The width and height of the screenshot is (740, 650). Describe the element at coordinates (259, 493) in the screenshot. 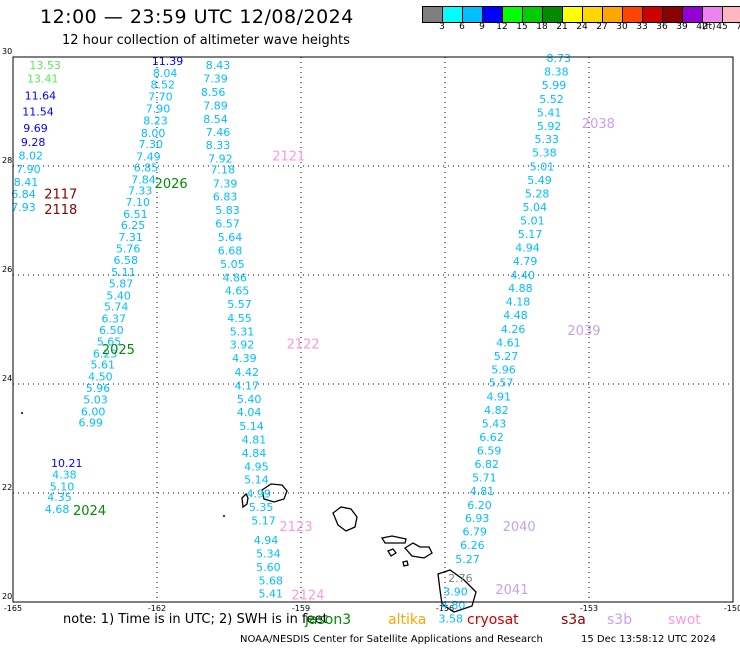

I see `wave-height-value: 4.99` at that location.